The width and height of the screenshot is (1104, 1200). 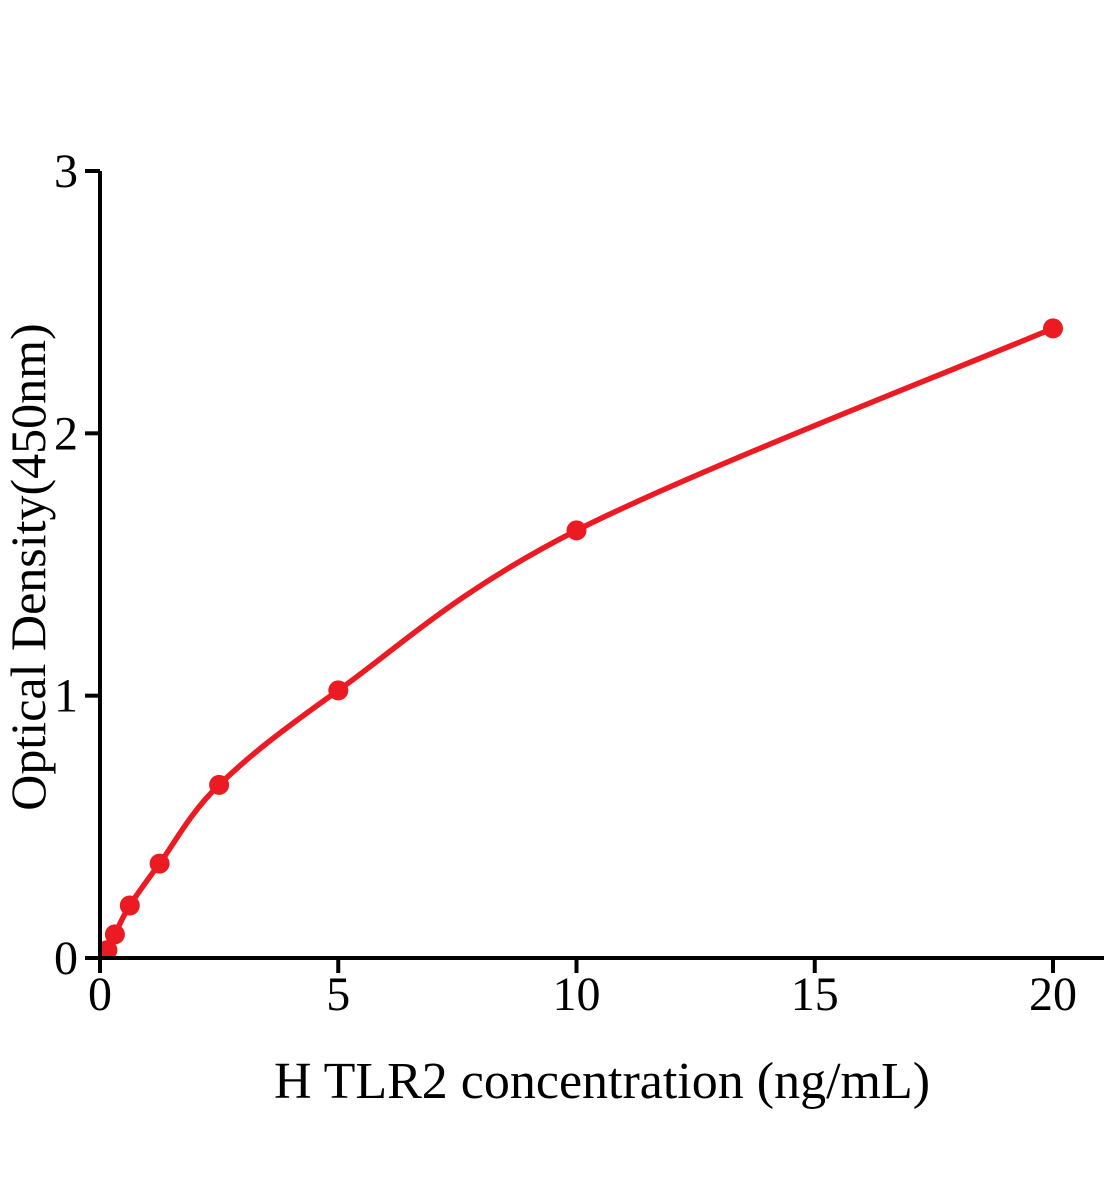 What do you see at coordinates (577, 994) in the screenshot?
I see `x-tick-label-10: 10` at bounding box center [577, 994].